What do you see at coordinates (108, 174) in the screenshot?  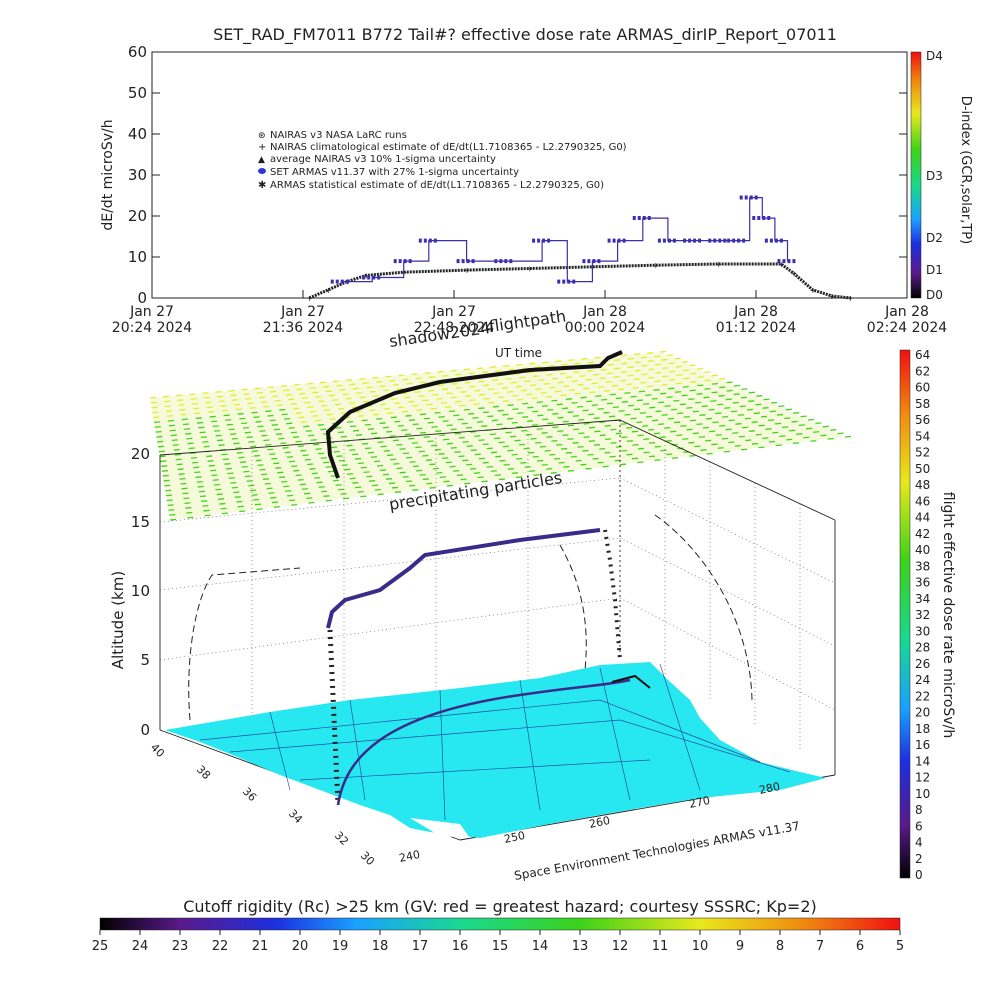 I see `top-y-axis-label: dE/dt microSv/h` at bounding box center [108, 174].